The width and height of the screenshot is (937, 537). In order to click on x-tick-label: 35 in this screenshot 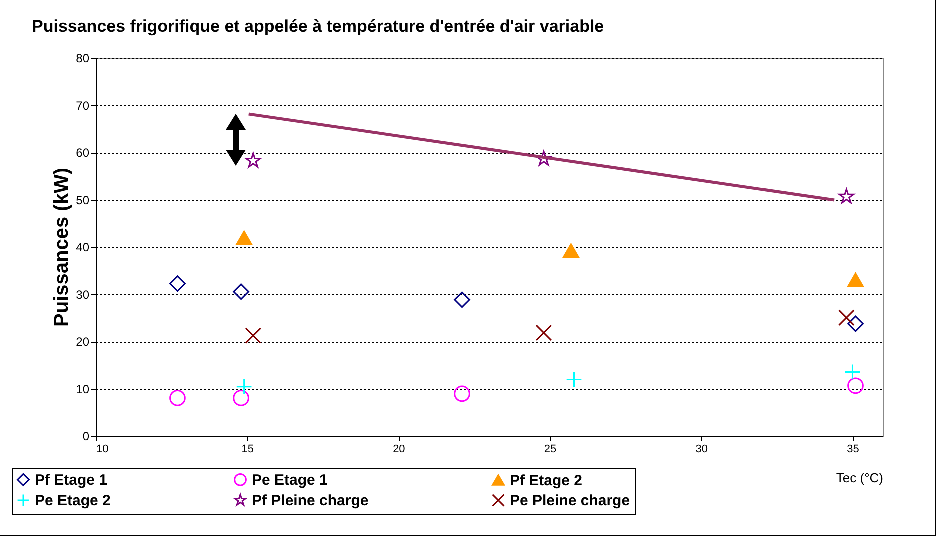, I will do `click(853, 450)`.